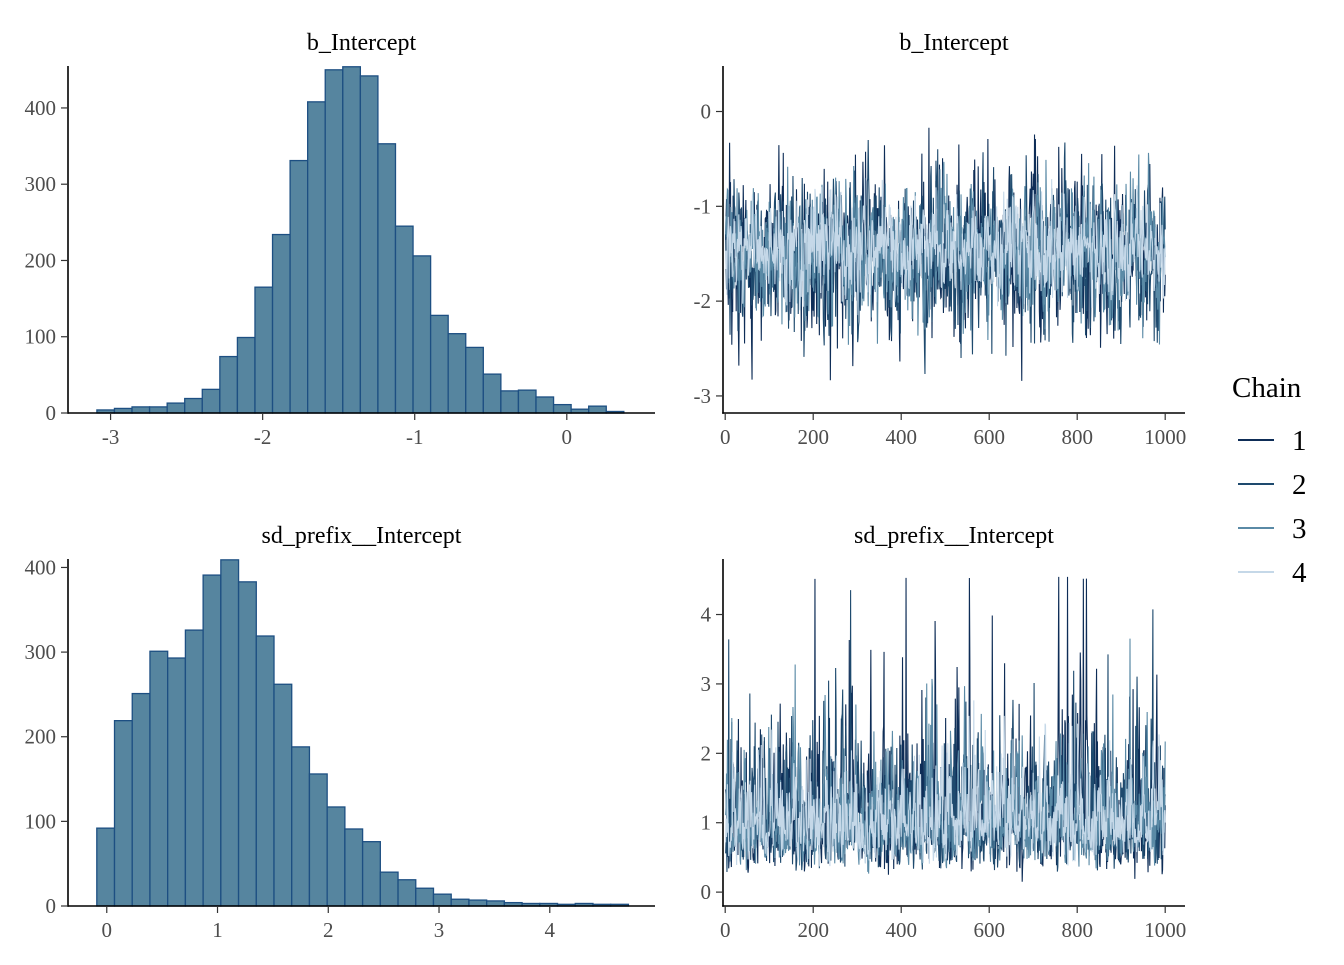  What do you see at coordinates (550, 930) in the screenshot?
I see `x-tick-label: 4` at bounding box center [550, 930].